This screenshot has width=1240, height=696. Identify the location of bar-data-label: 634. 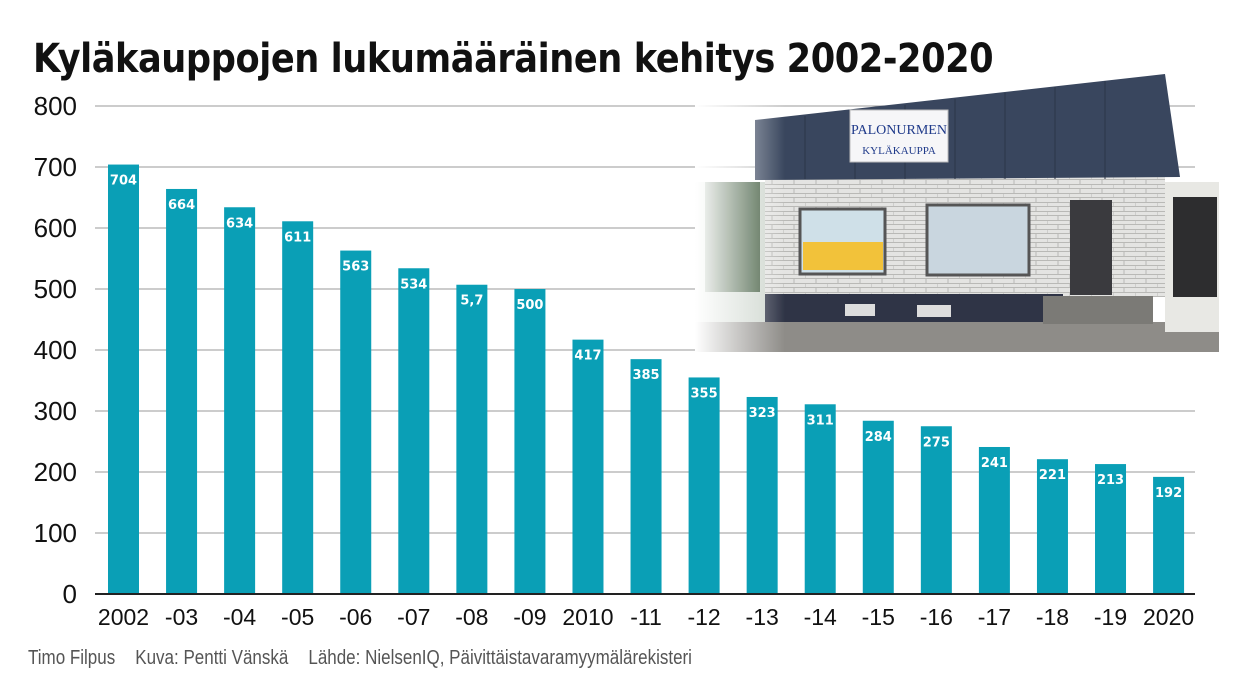
(239, 223).